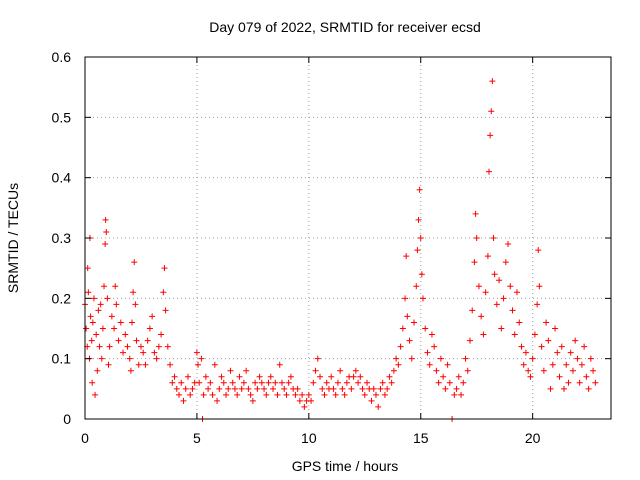  What do you see at coordinates (421, 438) in the screenshot?
I see `x-tick-label: 15` at bounding box center [421, 438].